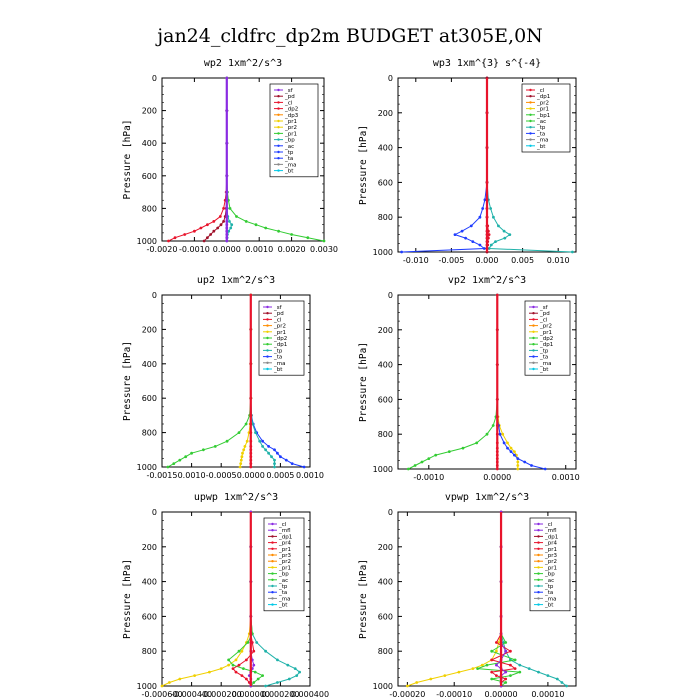  I want to click on legend-entry: _bt, so click(278, 370).